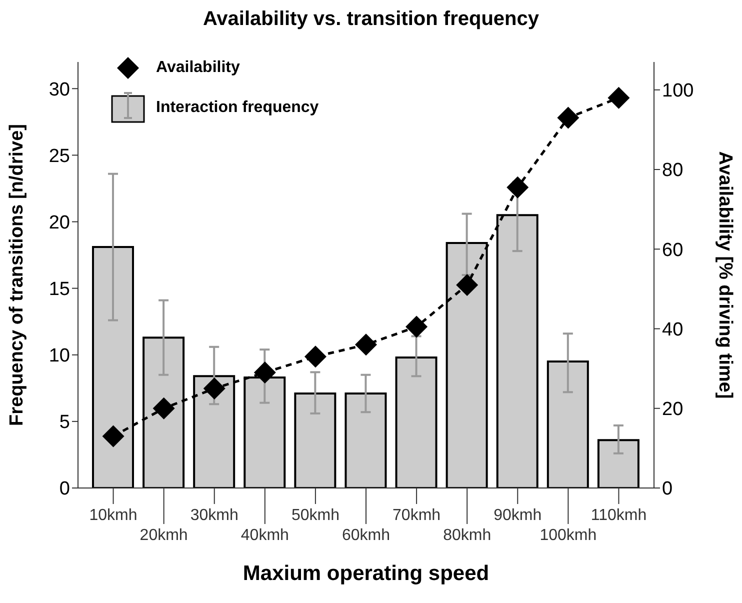 This screenshot has height=603, width=742. I want to click on y2-tick-label: 40, so click(673, 329).